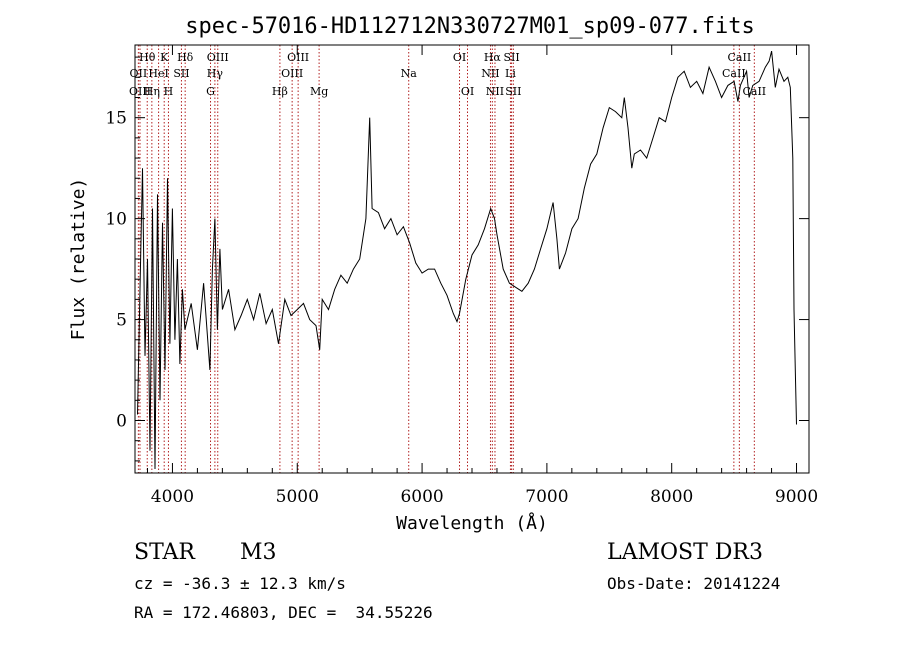 Image resolution: width=900 pixels, height=649 pixels. I want to click on coordinates: RA = 172.46803, DEC = 34.55226, so click(283, 612).